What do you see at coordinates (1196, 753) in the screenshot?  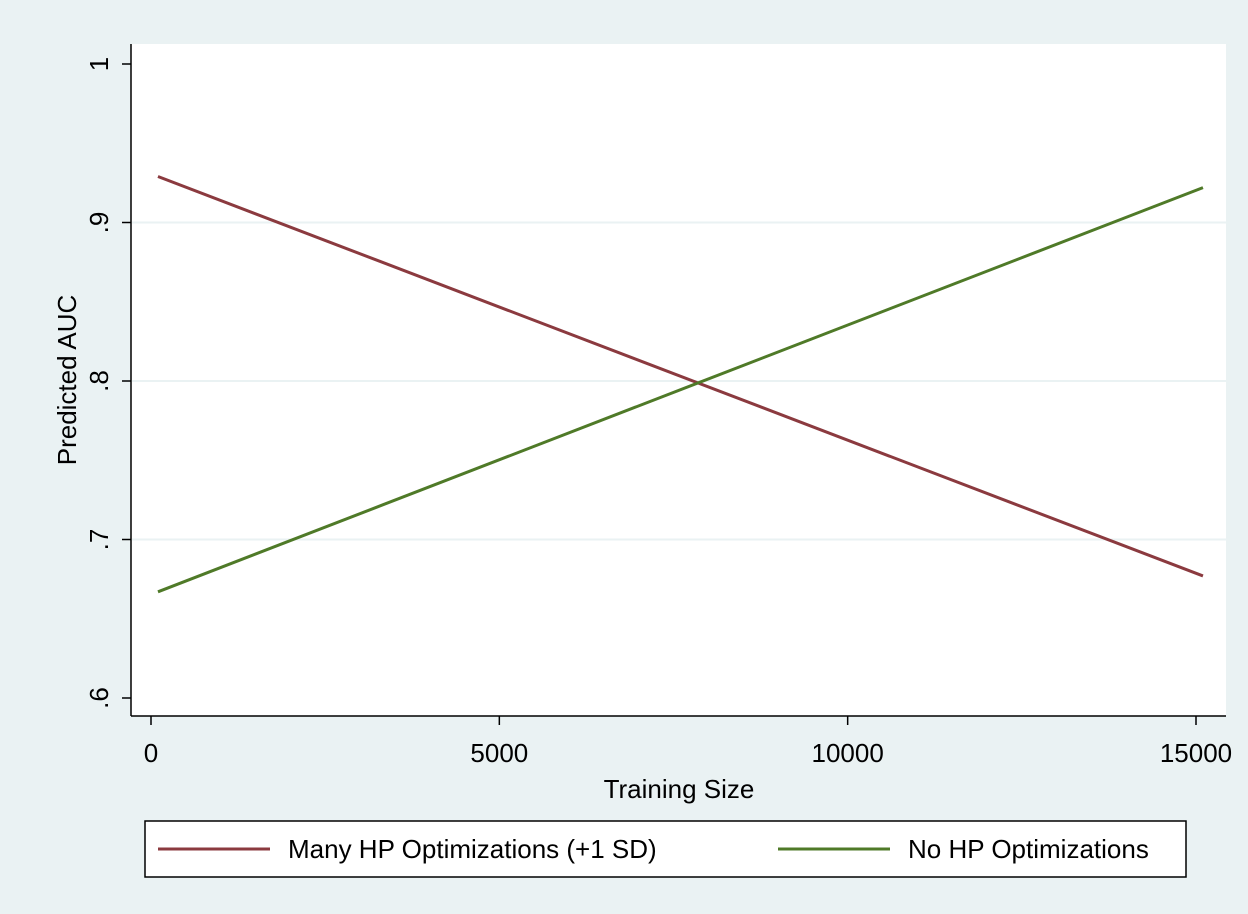 I see `x-tick-label: 15000` at bounding box center [1196, 753].